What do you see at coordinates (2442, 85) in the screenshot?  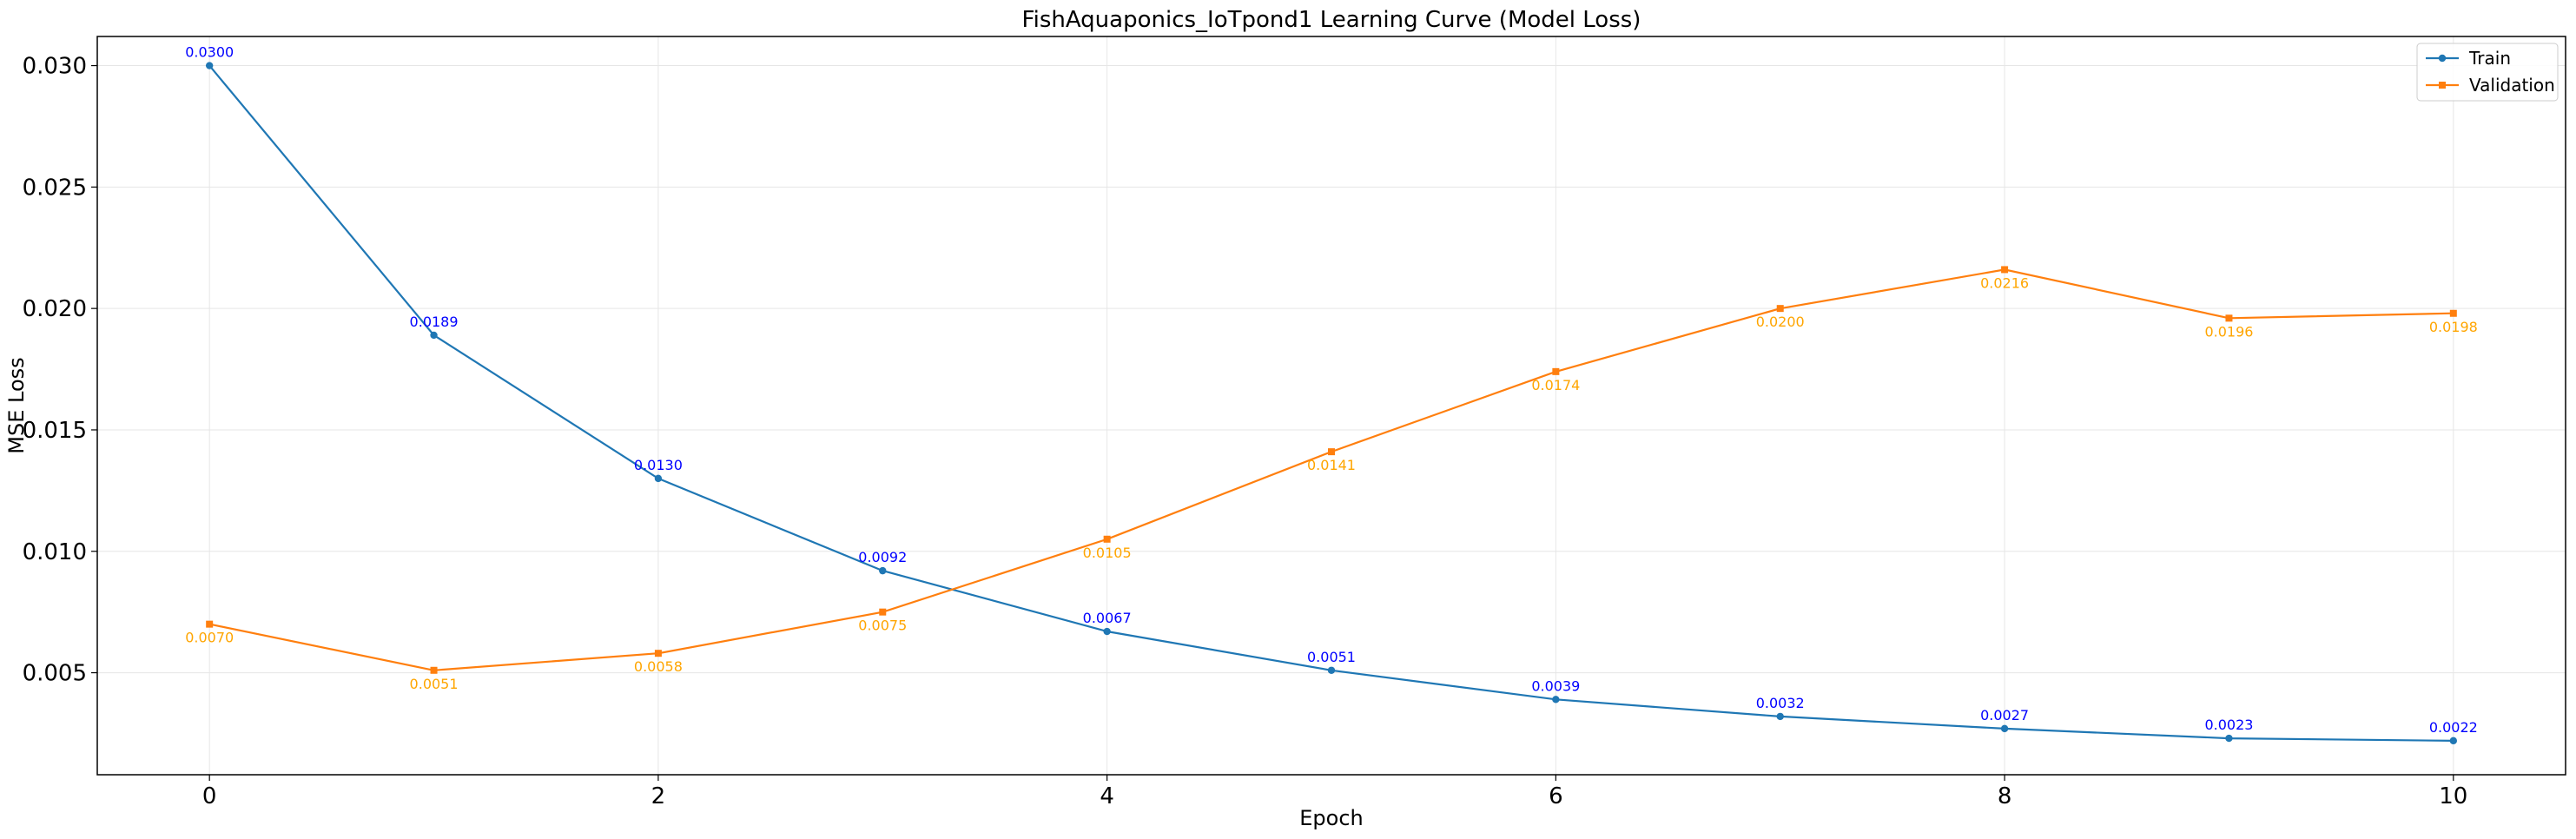 I see `legend-marker-validation` at bounding box center [2442, 85].